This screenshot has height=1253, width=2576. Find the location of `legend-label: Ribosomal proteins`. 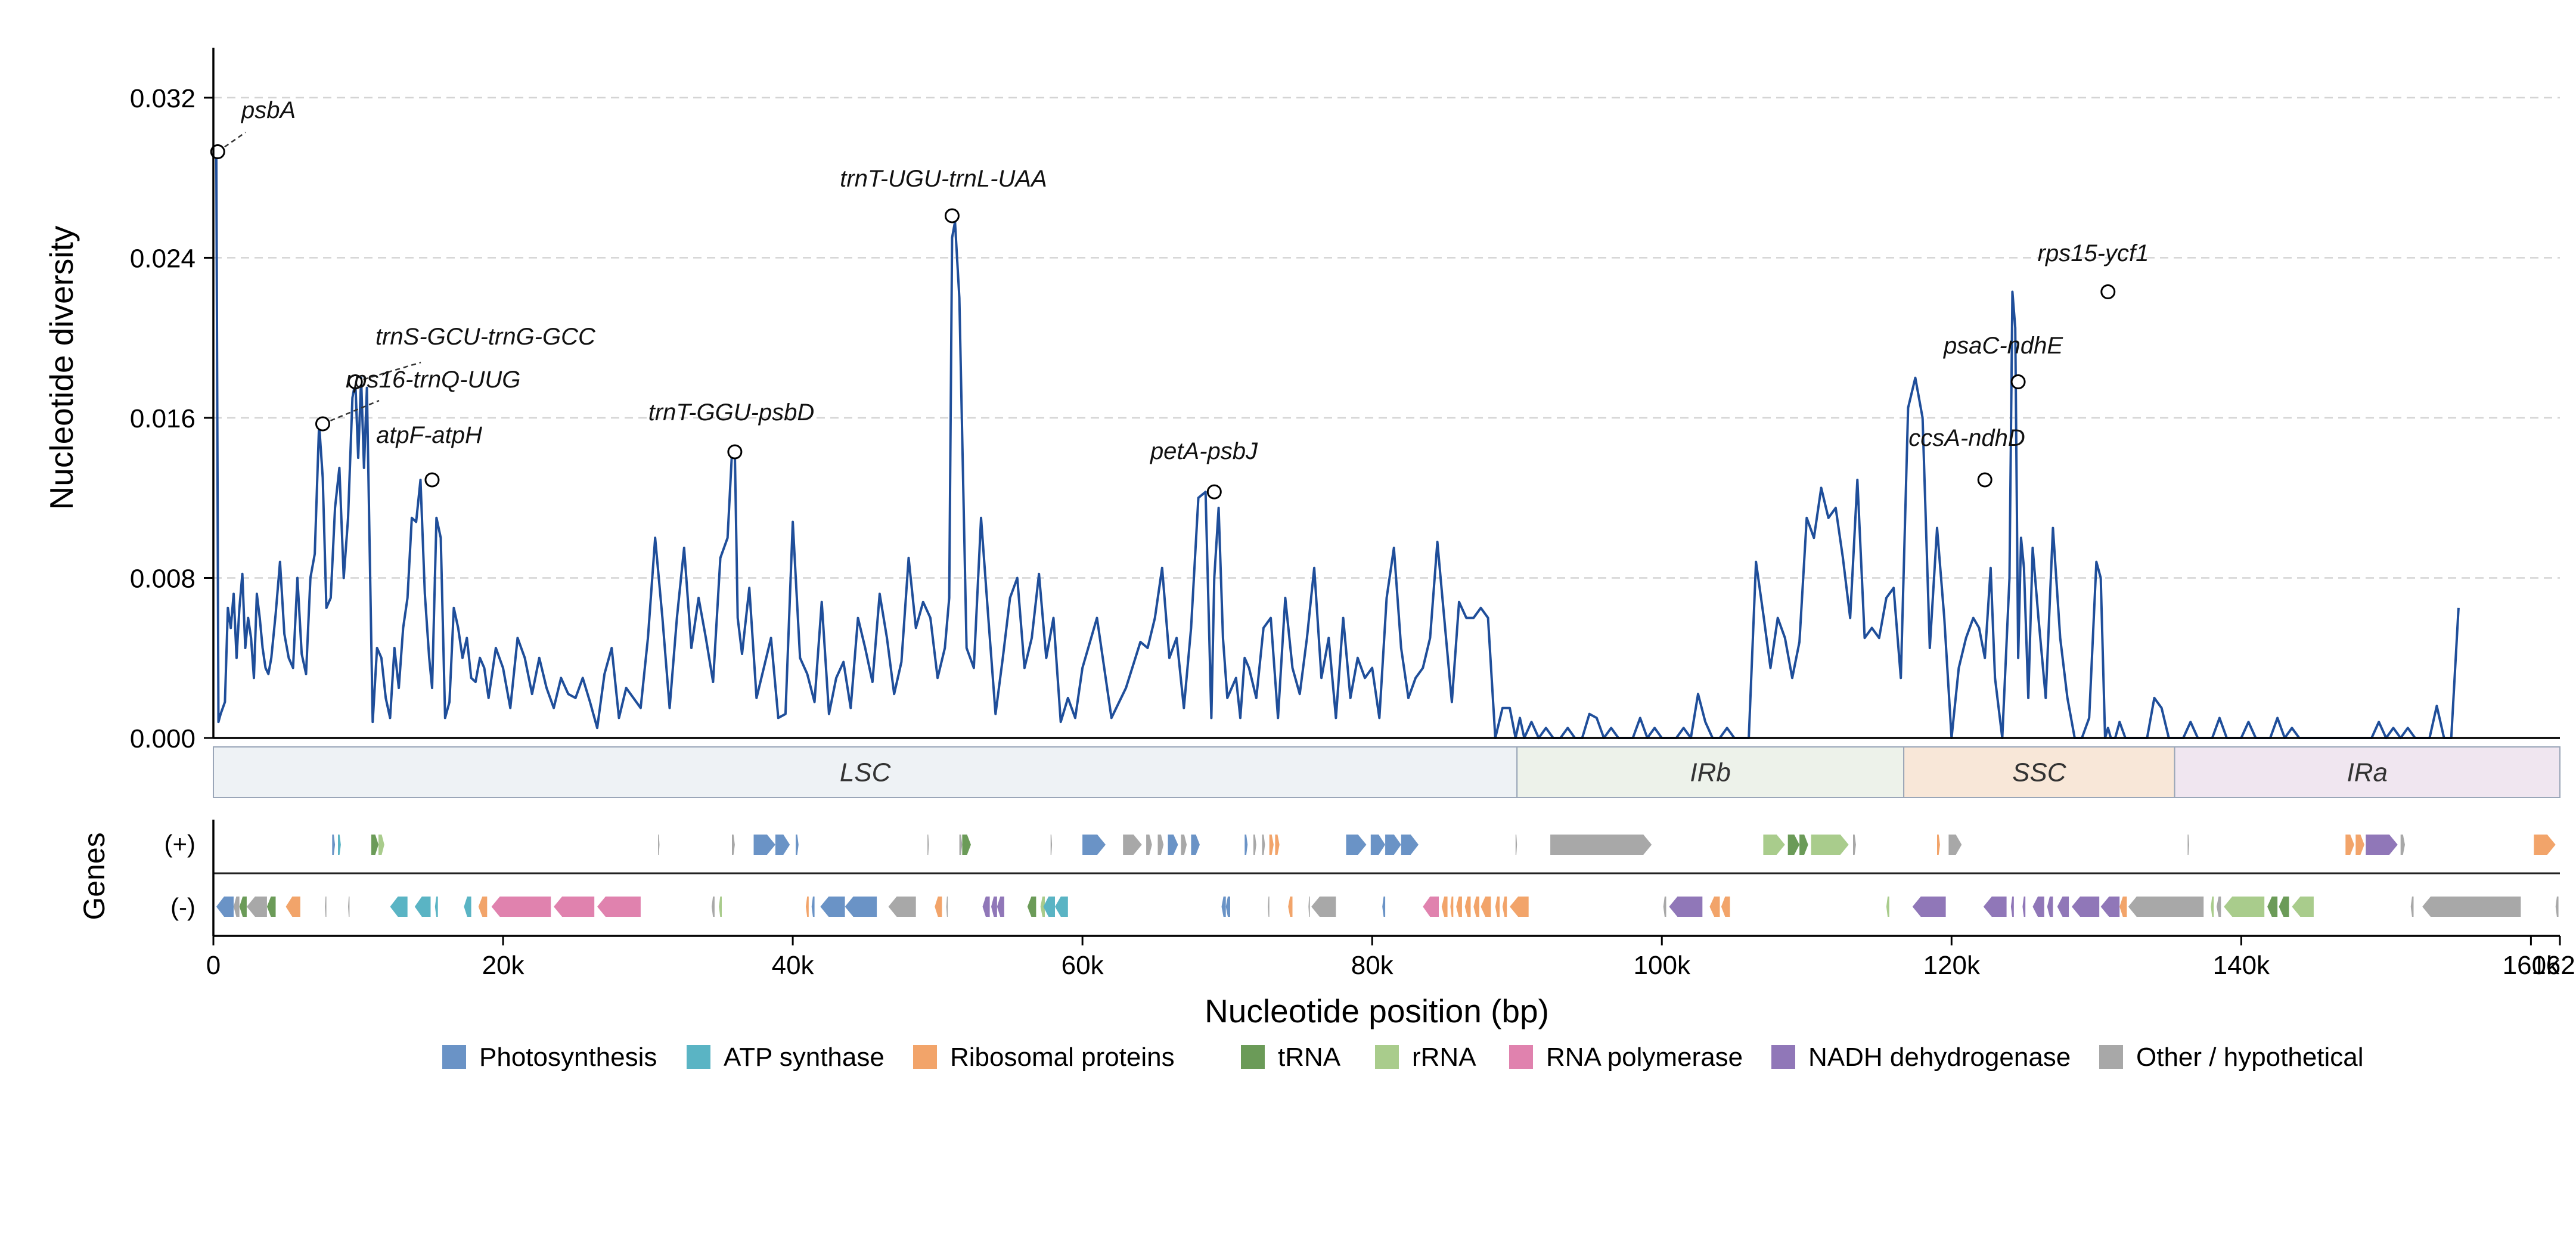

legend-label: Ribosomal proteins is located at coordinates (1063, 1057).